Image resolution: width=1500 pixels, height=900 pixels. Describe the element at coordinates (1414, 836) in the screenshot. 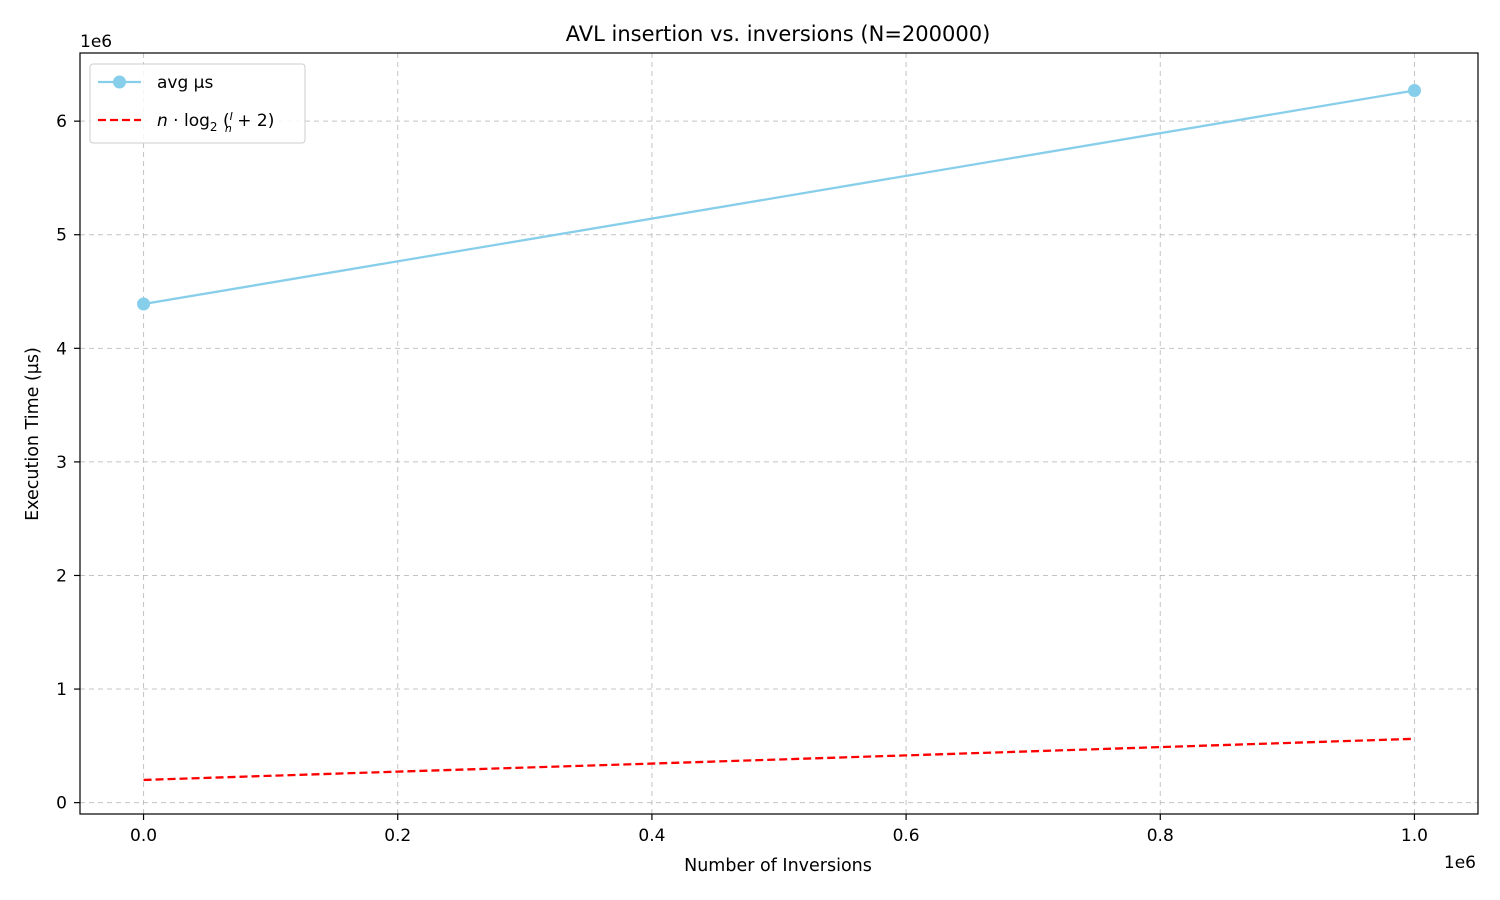

I see `x-tick-label: 1.0` at that location.